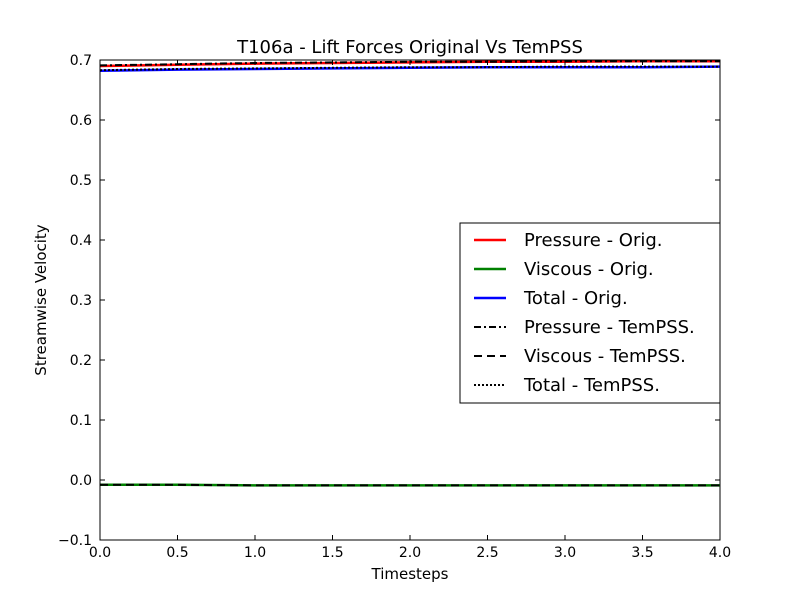  What do you see at coordinates (609, 327) in the screenshot?
I see `legend-label: Pressure - TemPSS.` at bounding box center [609, 327].